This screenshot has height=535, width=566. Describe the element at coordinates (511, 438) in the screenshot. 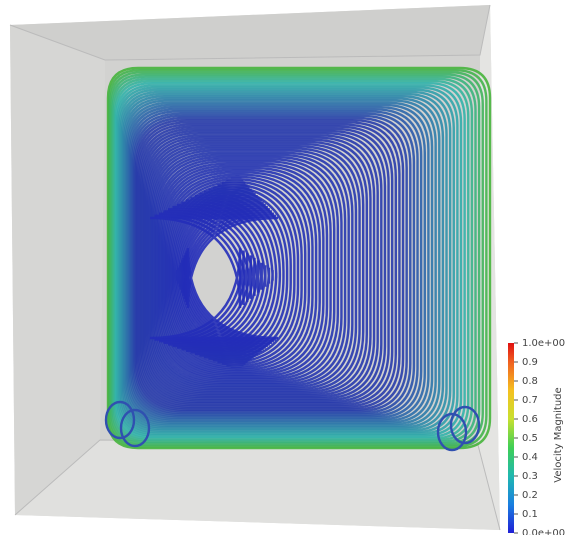

I see `color-bar` at that location.